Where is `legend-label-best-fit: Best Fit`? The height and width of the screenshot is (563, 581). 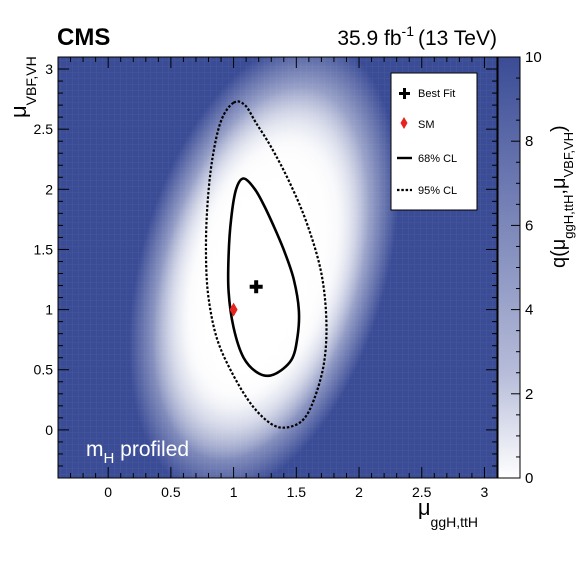
legend-label-best-fit: Best Fit is located at coordinates (436, 94).